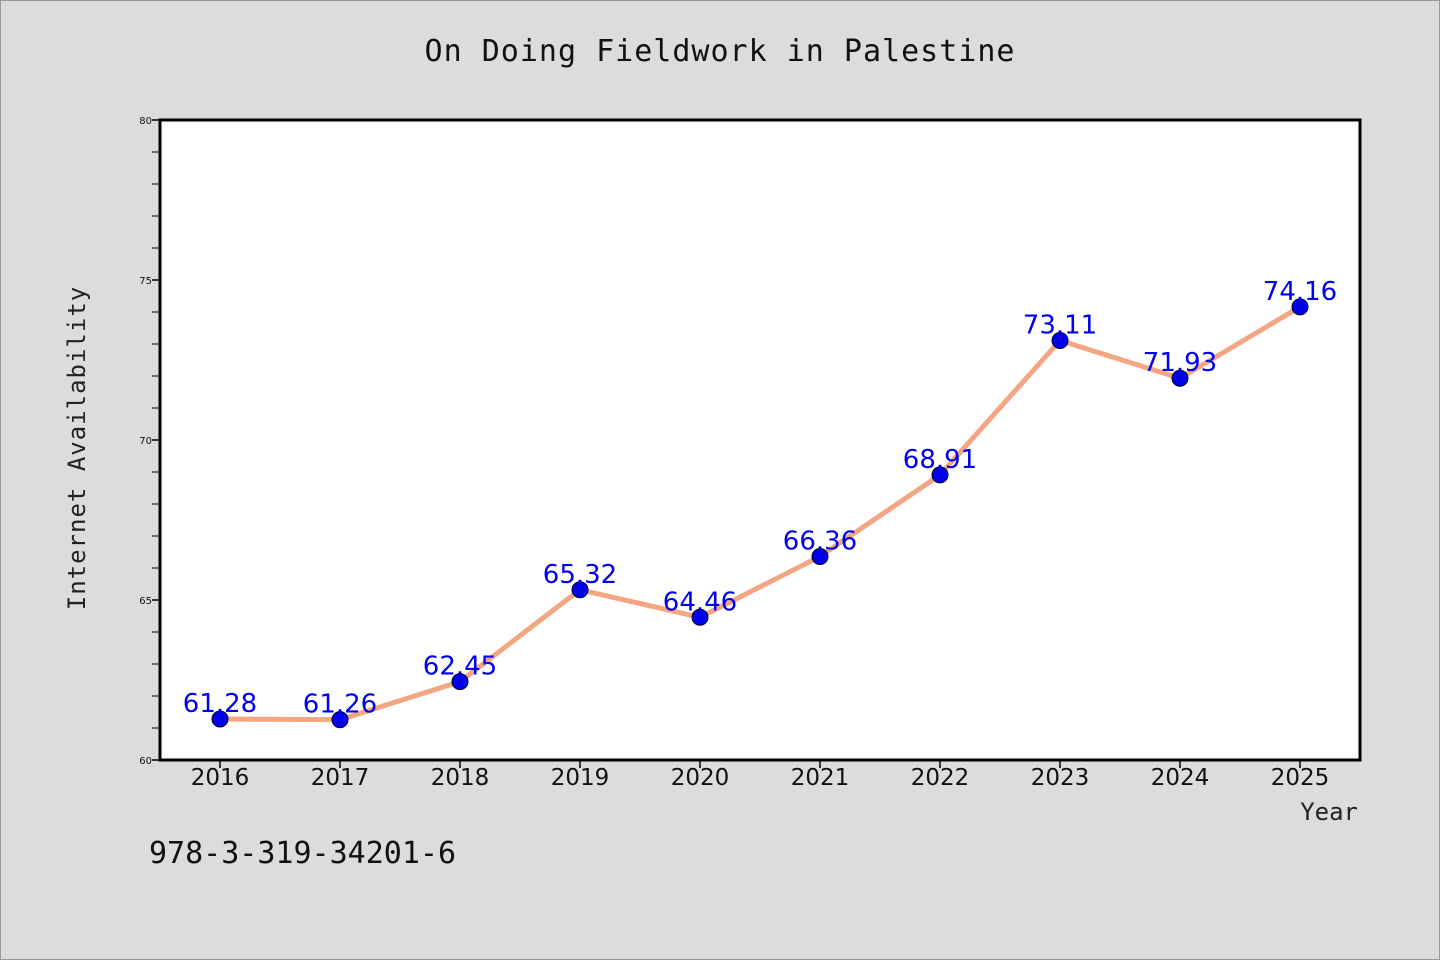  What do you see at coordinates (340, 705) in the screenshot?
I see `data-label: 61.26` at bounding box center [340, 705].